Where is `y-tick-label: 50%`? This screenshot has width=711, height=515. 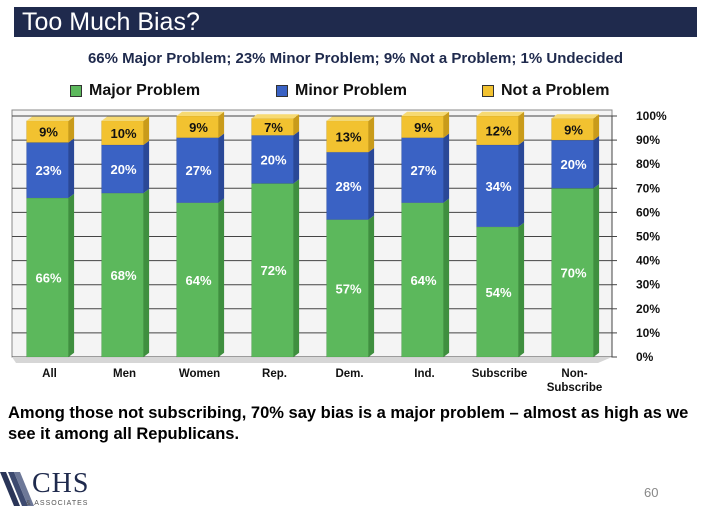 y-tick-label: 50% is located at coordinates (648, 237).